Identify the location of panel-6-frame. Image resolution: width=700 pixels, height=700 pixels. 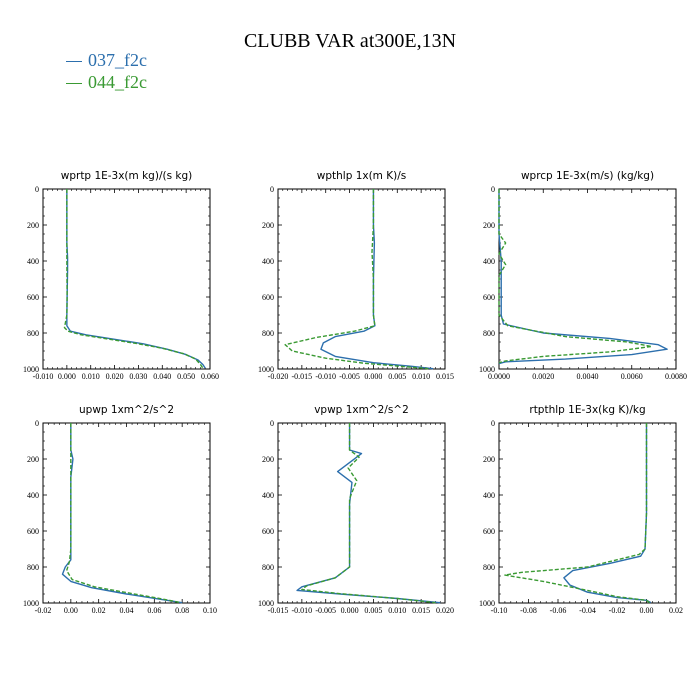
(587, 513).